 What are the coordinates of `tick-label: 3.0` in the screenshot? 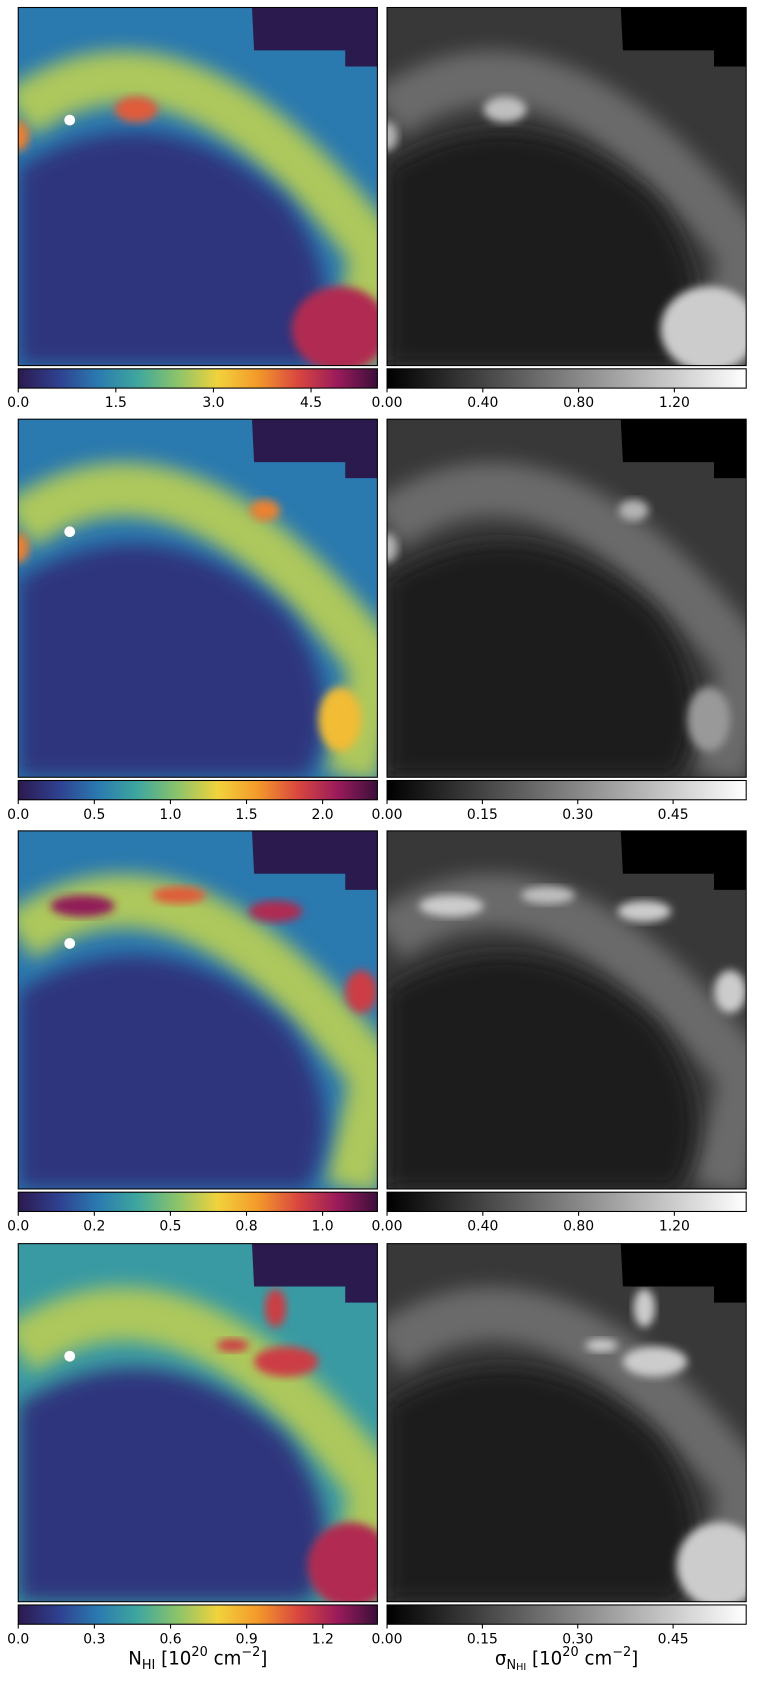 It's located at (213, 403).